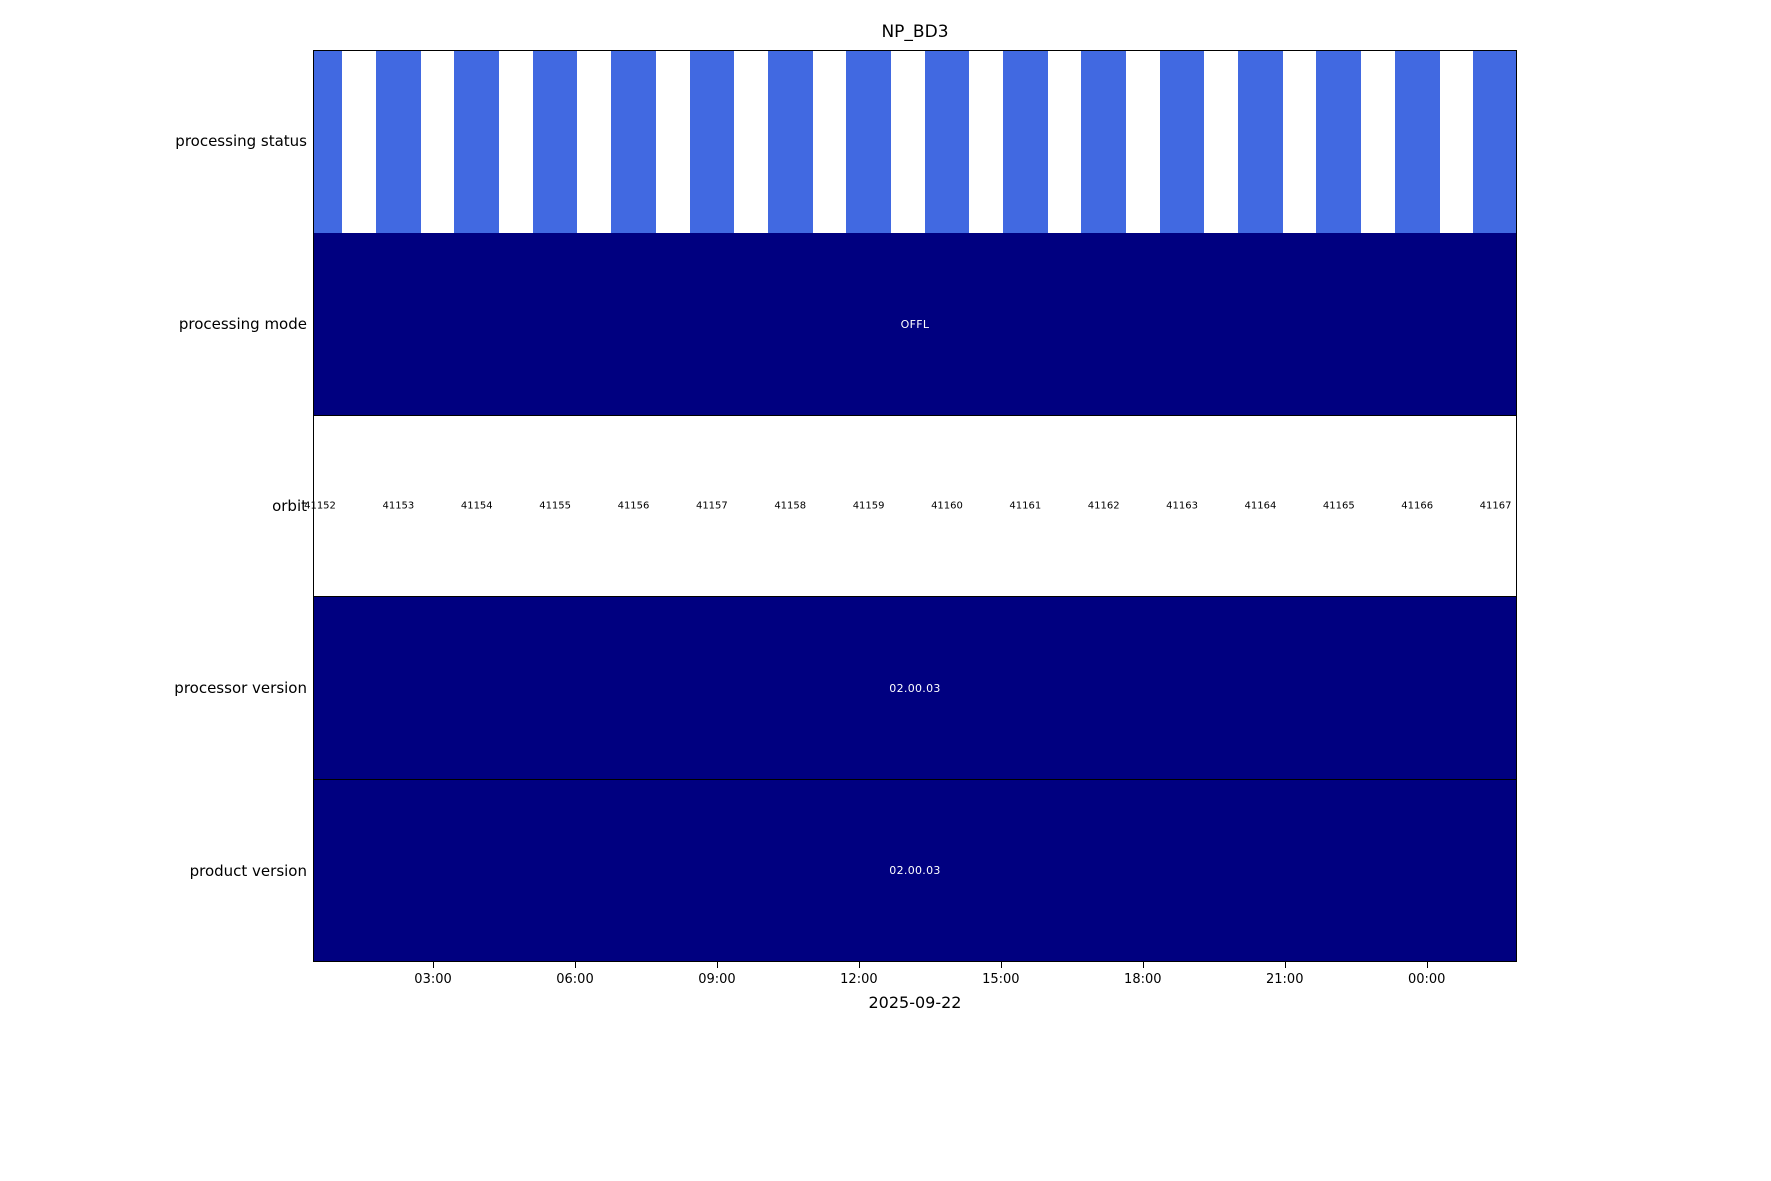 Image resolution: width=1771 pixels, height=1181 pixels. I want to click on row-label-processing-mode: processing mode, so click(242, 324).